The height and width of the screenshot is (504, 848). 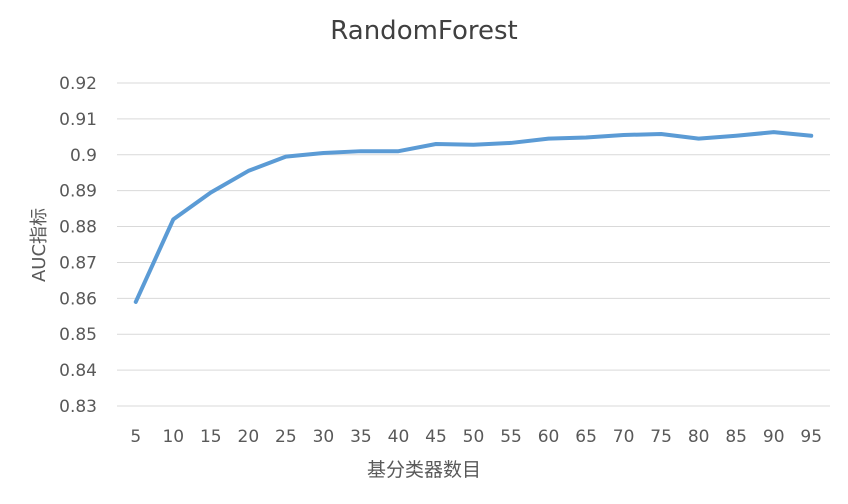 I want to click on y-tick-label: 0.92, so click(x=78, y=84).